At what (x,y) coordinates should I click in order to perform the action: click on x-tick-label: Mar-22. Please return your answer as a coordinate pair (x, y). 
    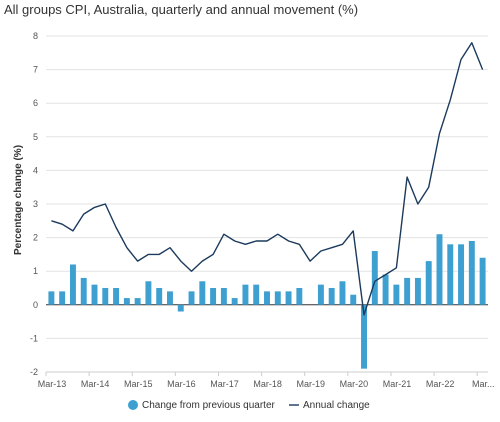
    Looking at the image, I should click on (440, 384).